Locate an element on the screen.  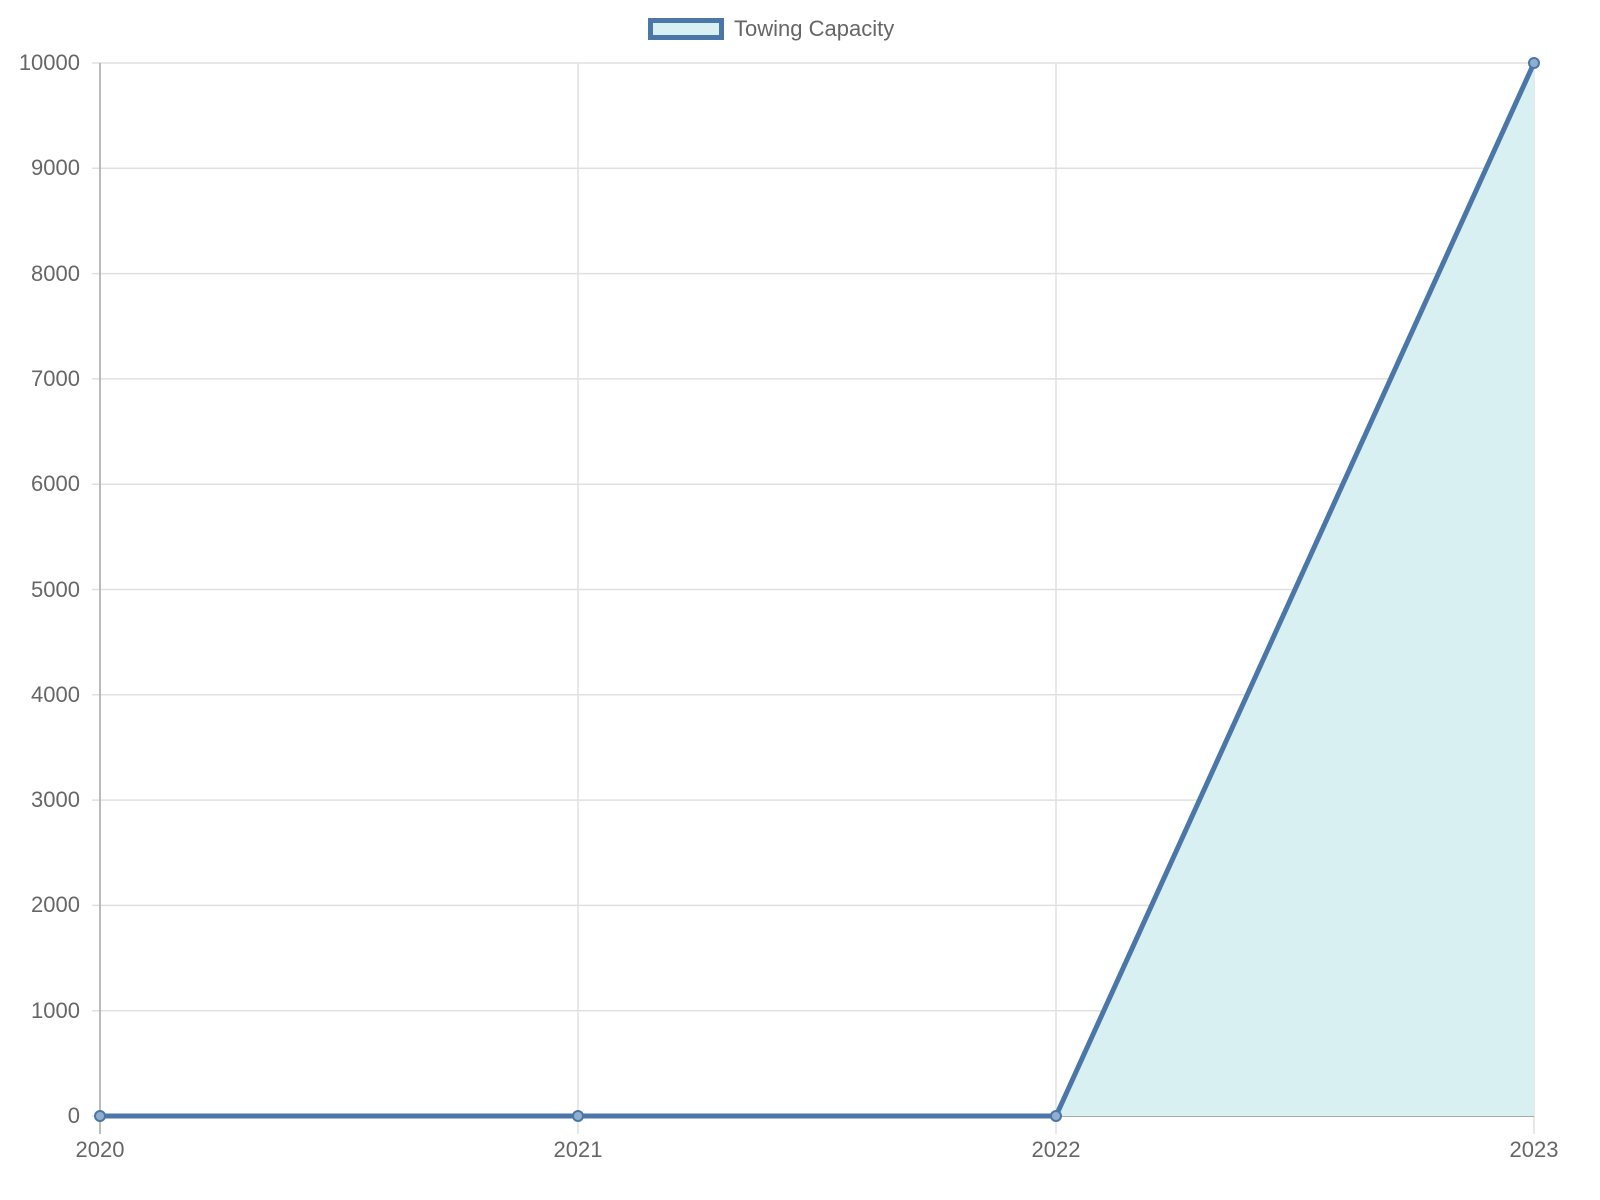
x-tick-label: 2021 is located at coordinates (578, 1149).